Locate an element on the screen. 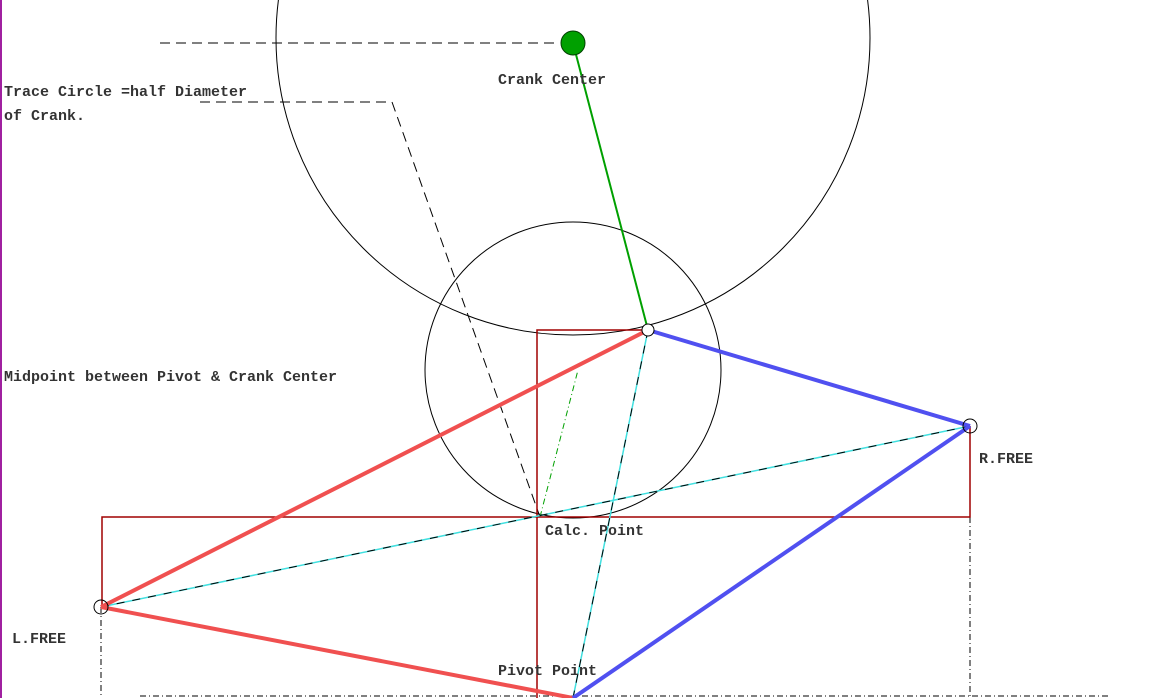  label: of Crank. is located at coordinates (44, 116).